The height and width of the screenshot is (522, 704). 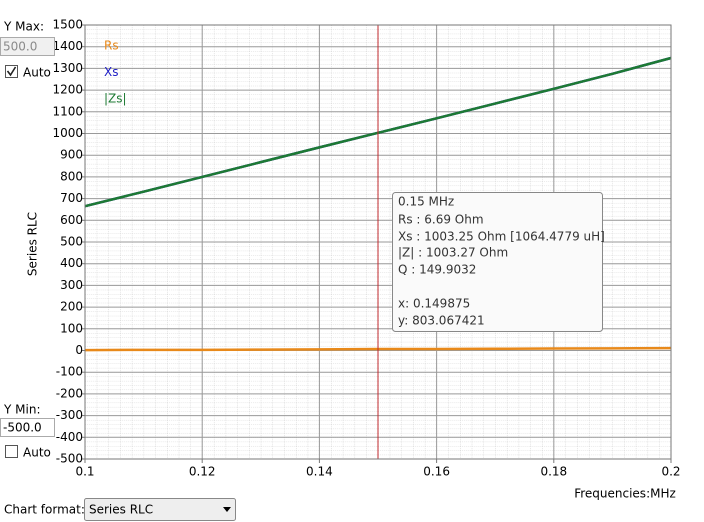 What do you see at coordinates (319, 472) in the screenshot?
I see `x-tick-label: 0.14` at bounding box center [319, 472].